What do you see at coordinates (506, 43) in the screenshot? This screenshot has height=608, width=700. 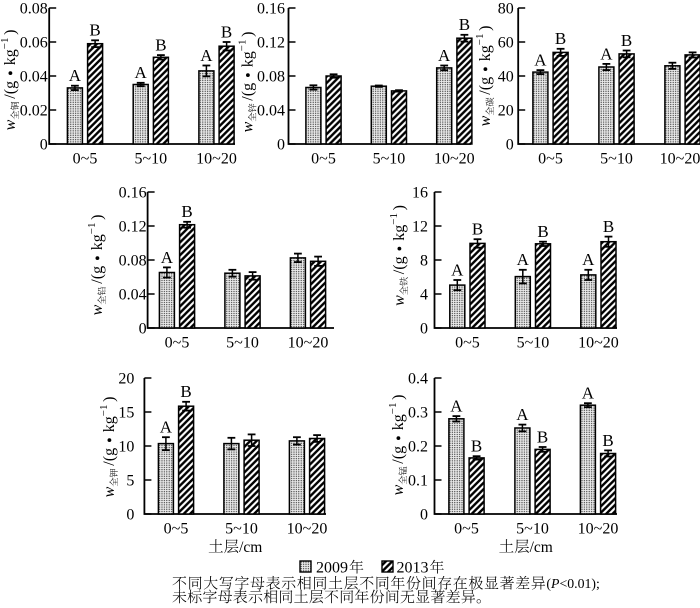 I see `svg-text: 60` at bounding box center [506, 43].